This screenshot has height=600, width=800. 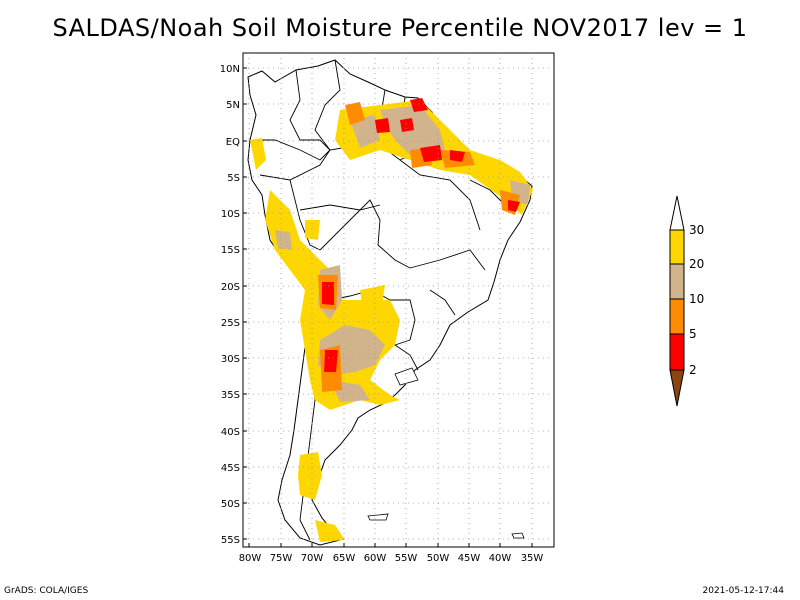 I want to click on lon-label-75w: 75W, so click(x=281, y=558).